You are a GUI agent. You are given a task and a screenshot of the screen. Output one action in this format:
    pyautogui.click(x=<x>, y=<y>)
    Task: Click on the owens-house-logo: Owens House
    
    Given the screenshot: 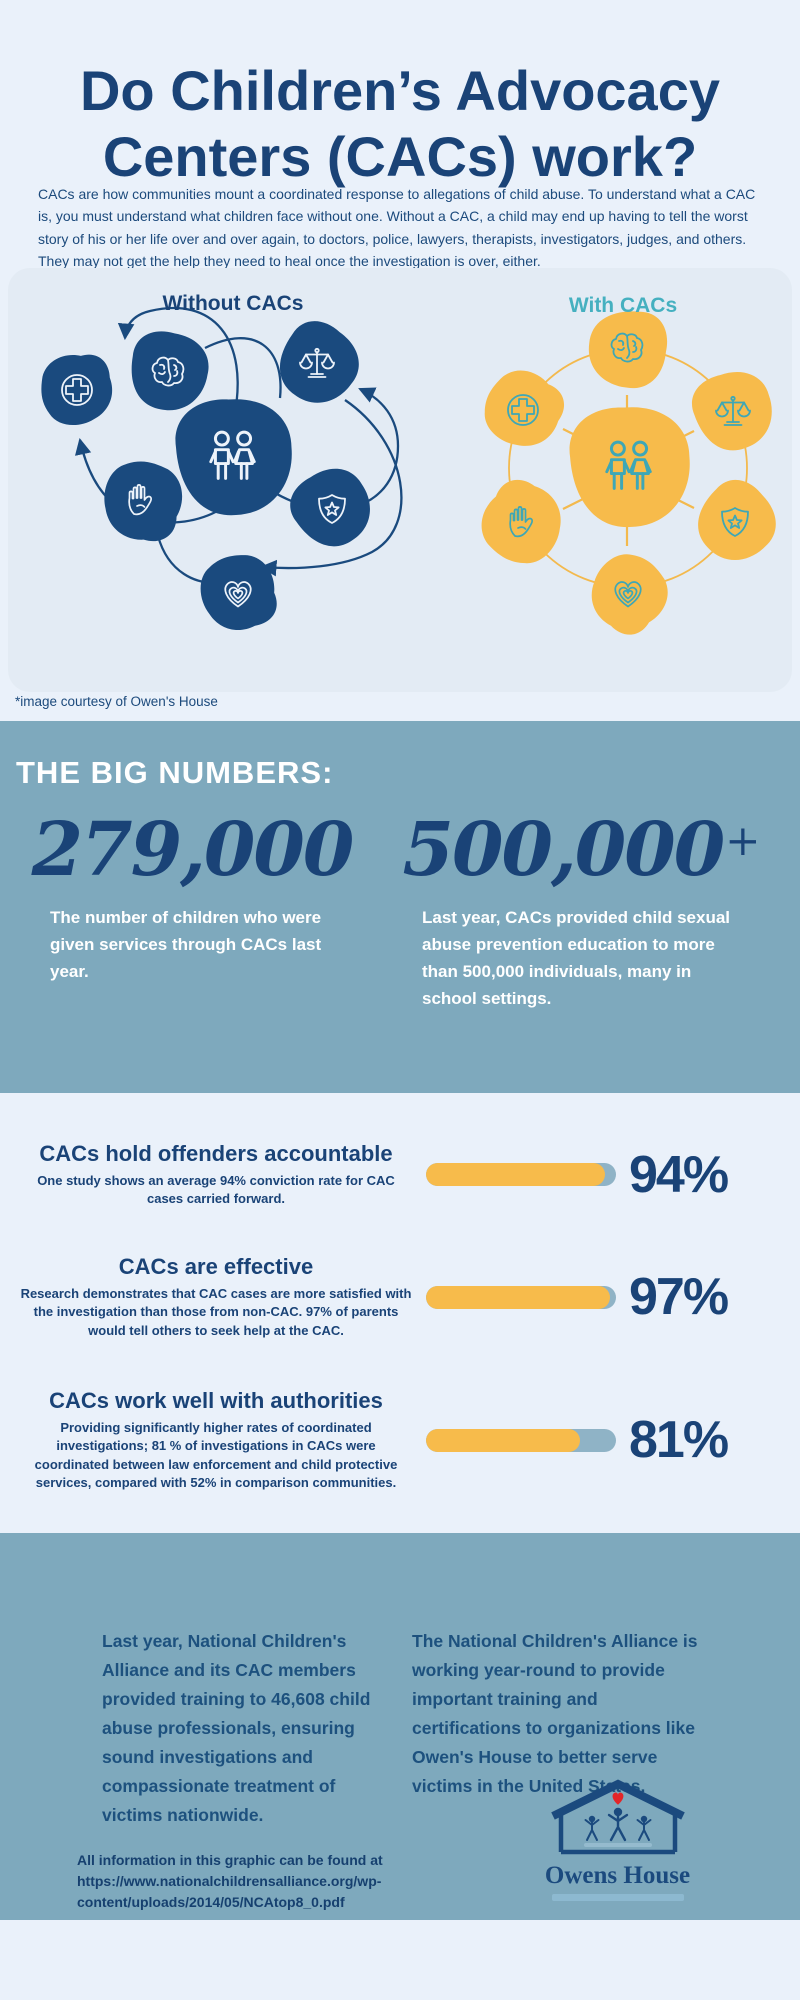 What is the action you would take?
    pyautogui.click(x=617, y=1840)
    